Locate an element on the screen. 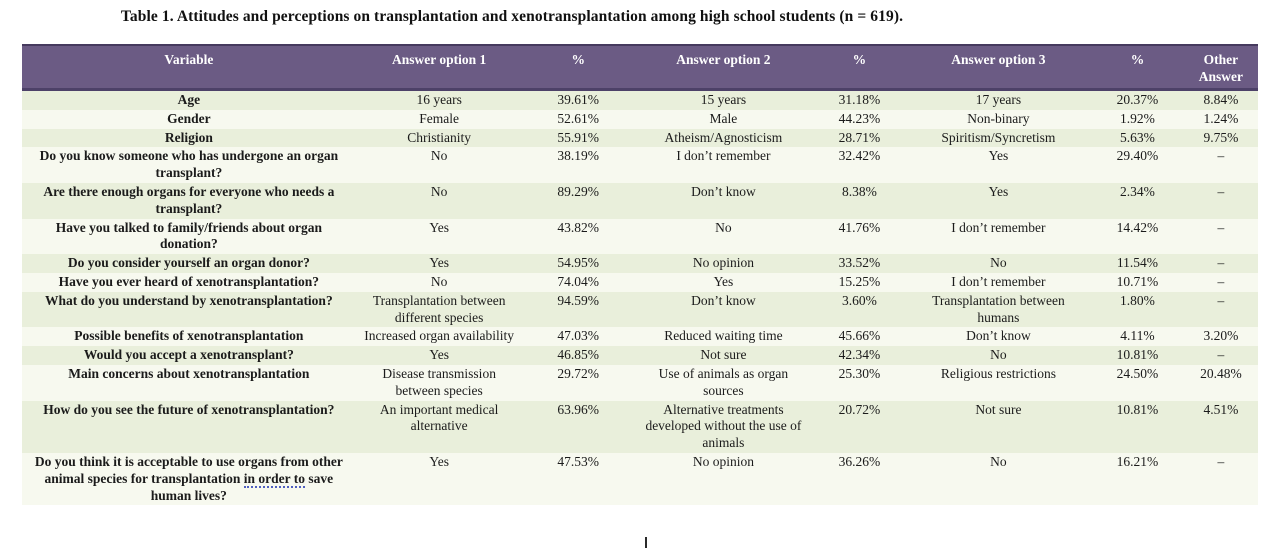  value-cell: Non-binary is located at coordinates (998, 119).